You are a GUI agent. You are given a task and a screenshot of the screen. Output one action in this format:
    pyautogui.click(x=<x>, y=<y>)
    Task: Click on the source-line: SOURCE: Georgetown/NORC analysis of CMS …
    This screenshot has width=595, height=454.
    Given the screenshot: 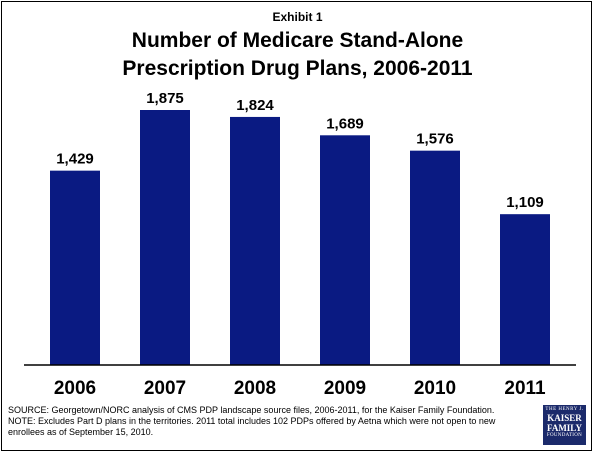 What is the action you would take?
    pyautogui.click(x=251, y=410)
    